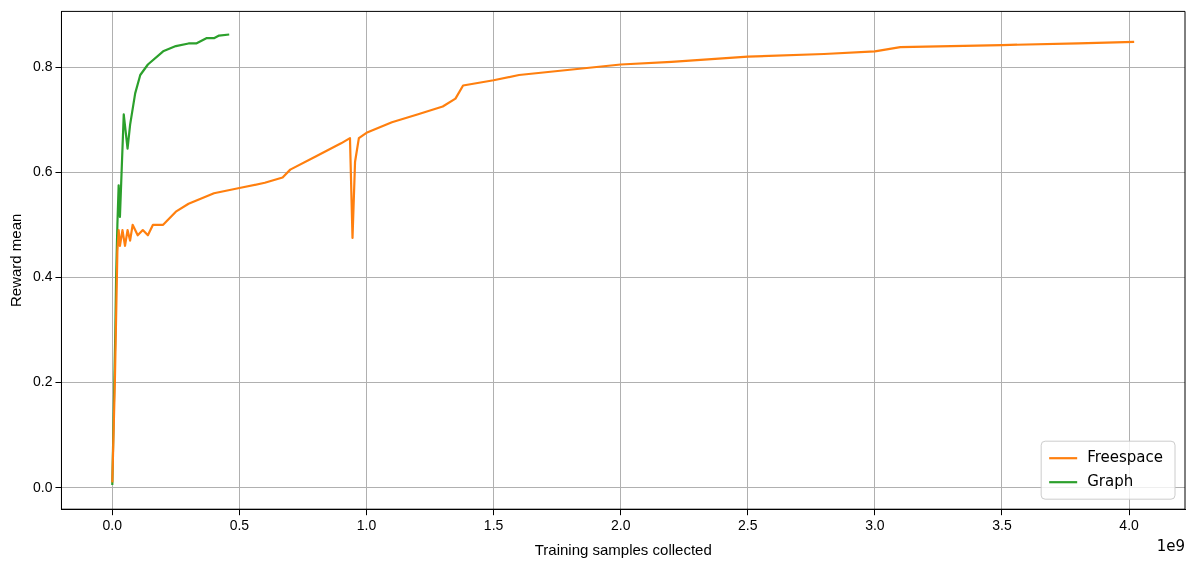 The width and height of the screenshot is (1195, 572). I want to click on x-tick-label: 0.5, so click(239, 525).